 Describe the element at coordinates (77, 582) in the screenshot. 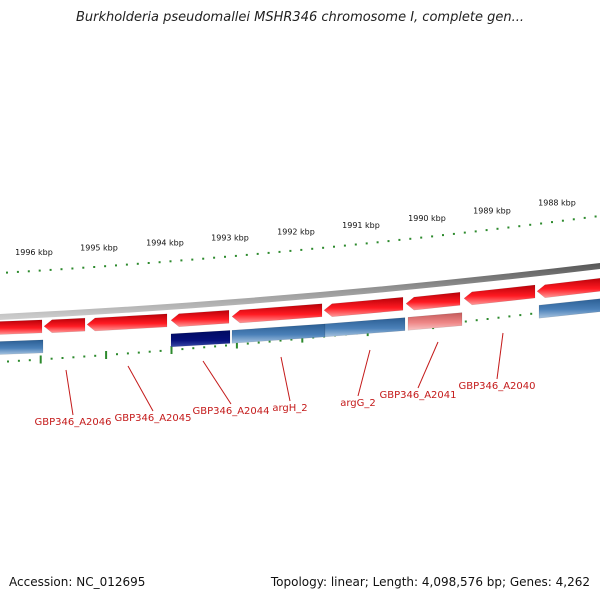

I see `accession-label: Accession: NC_012695` at that location.